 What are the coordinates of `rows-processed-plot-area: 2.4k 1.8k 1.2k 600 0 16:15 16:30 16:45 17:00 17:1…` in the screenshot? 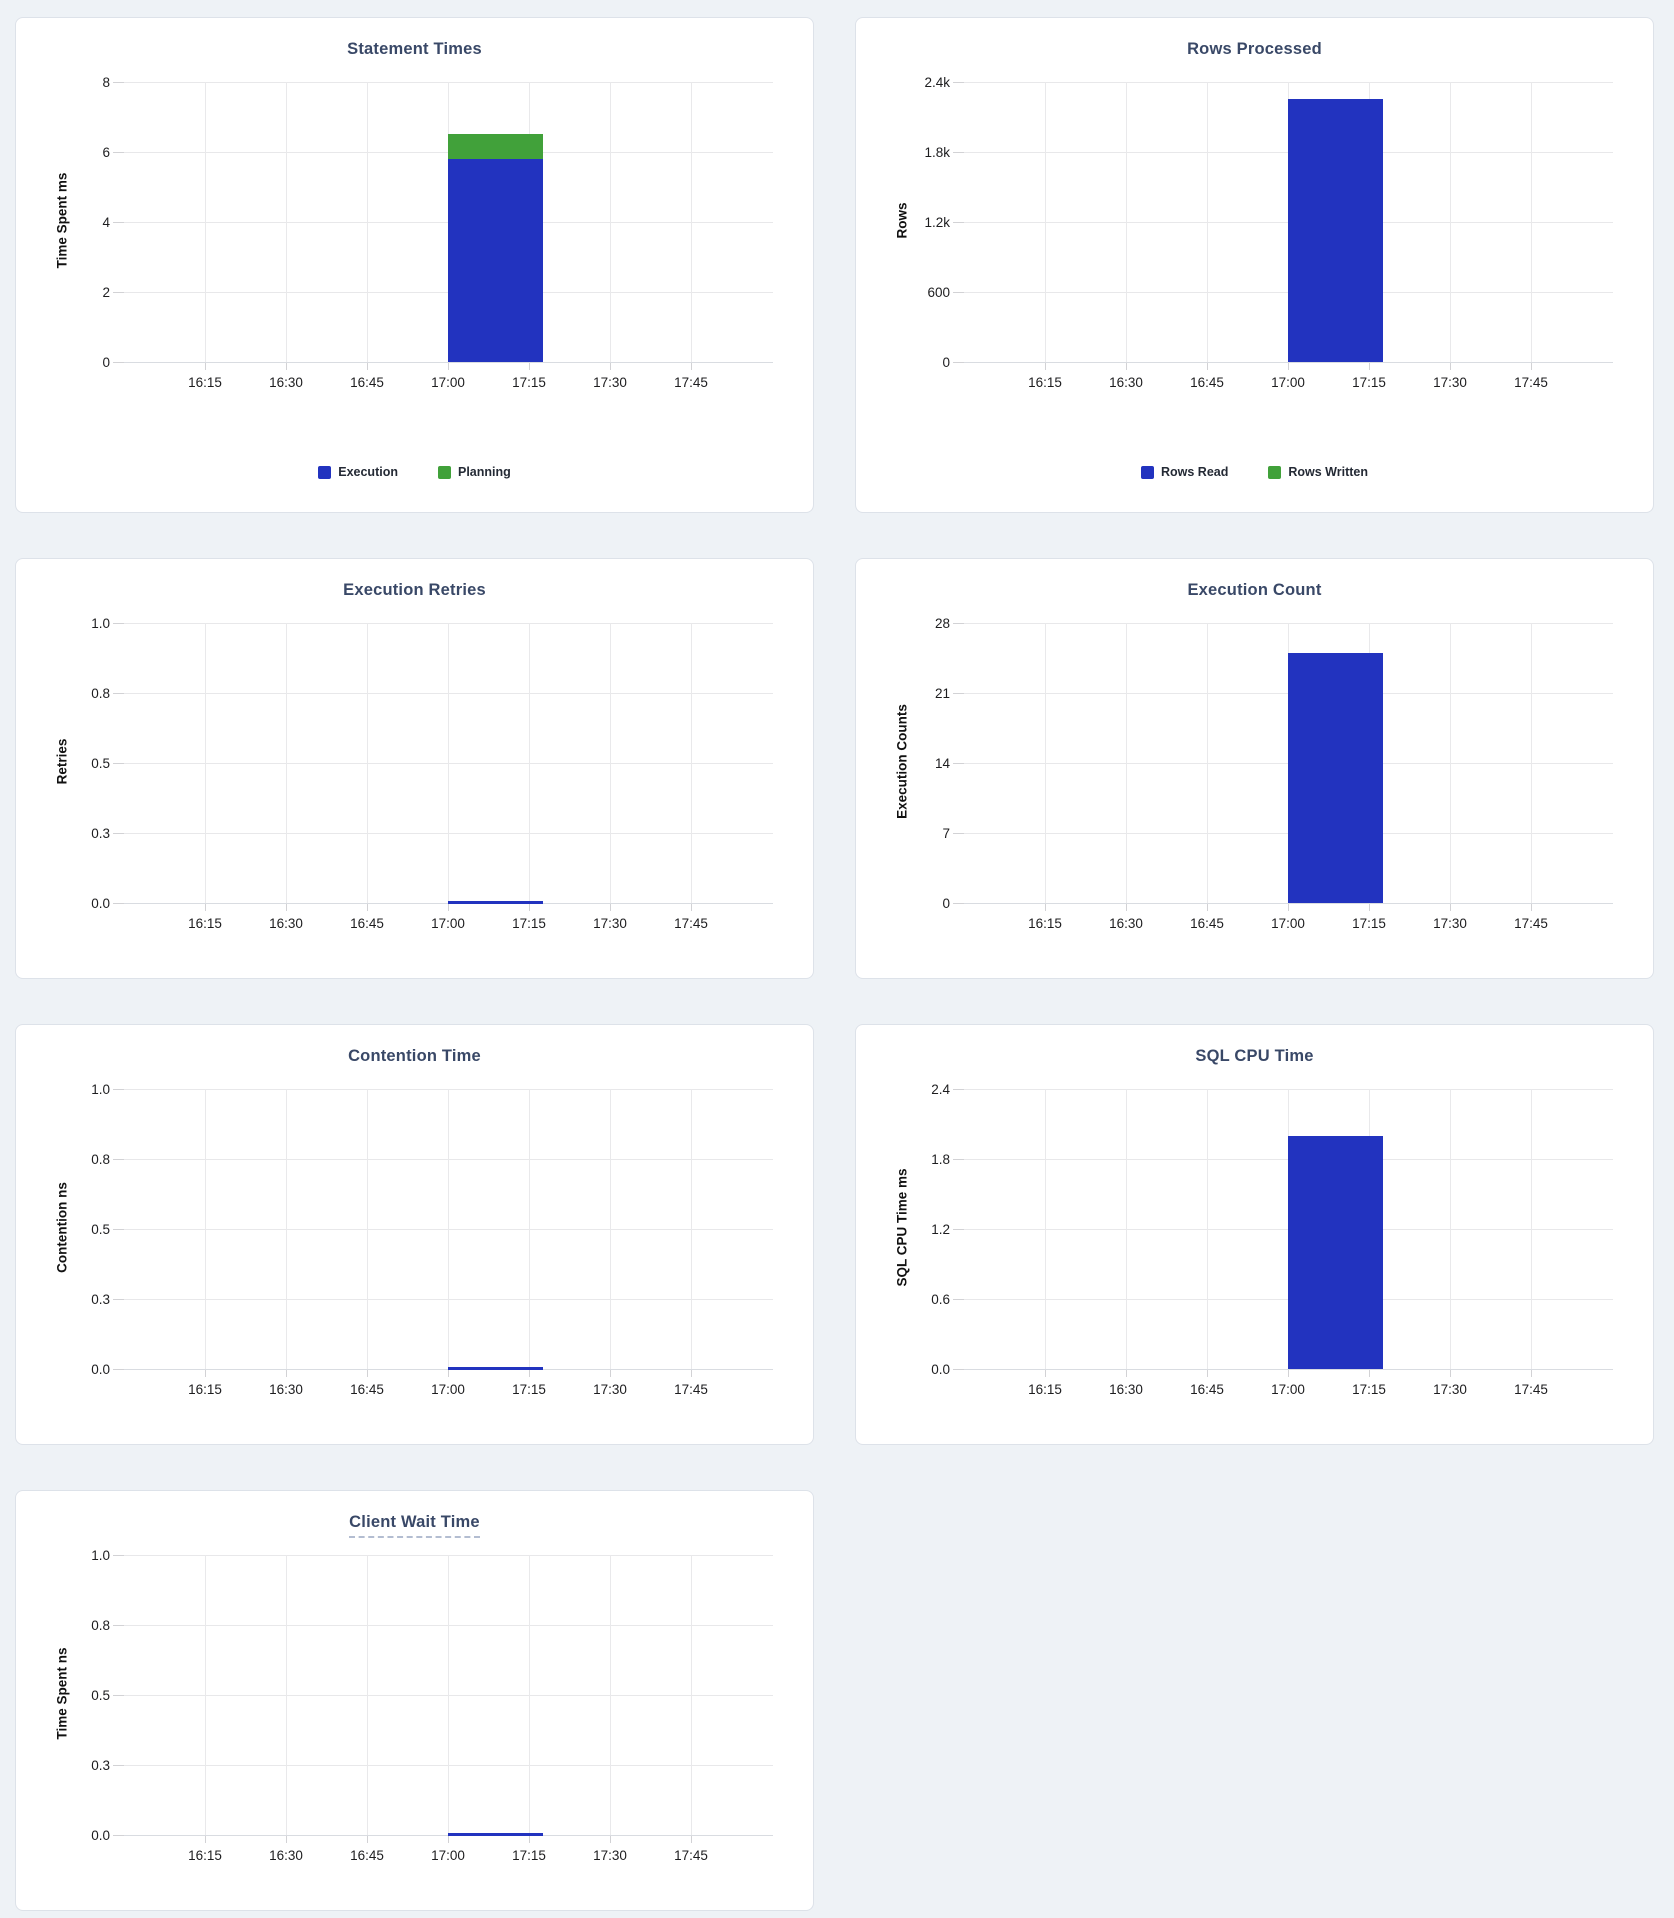 It's located at (1254, 232).